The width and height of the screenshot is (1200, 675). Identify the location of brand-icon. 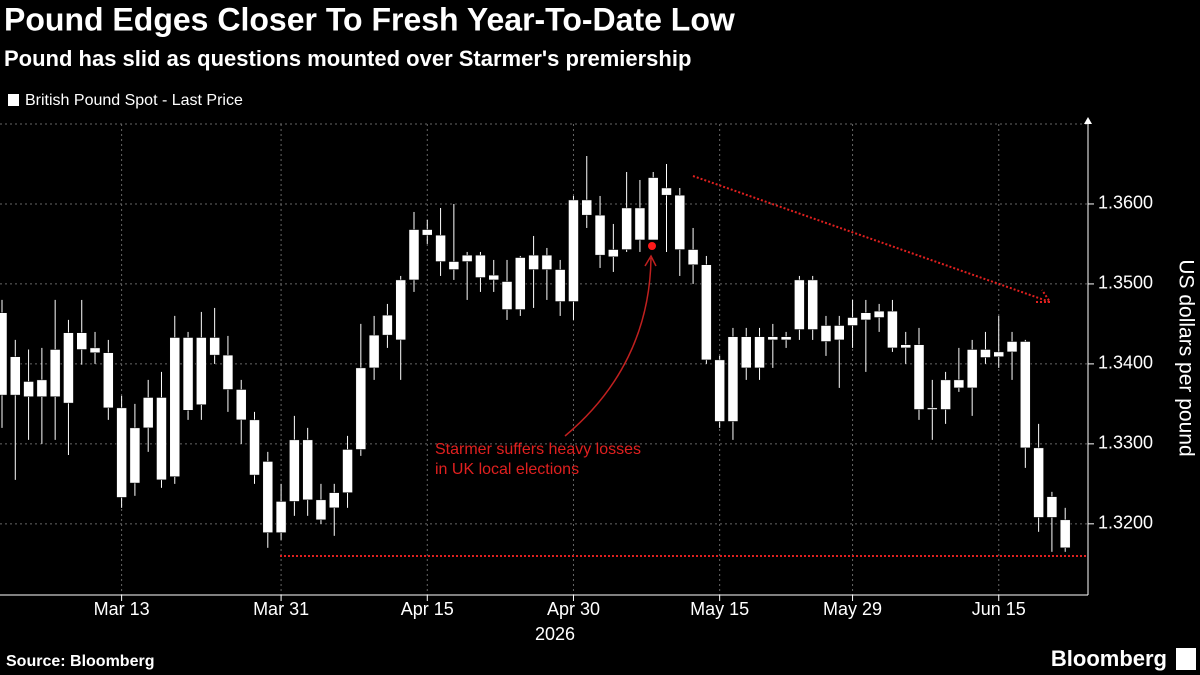
(1186, 659).